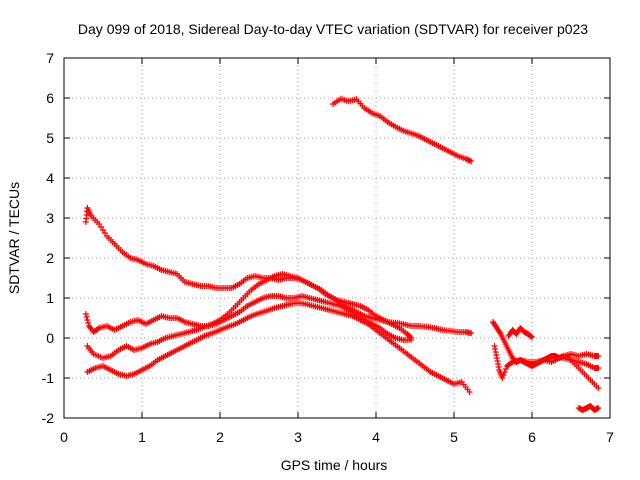 The height and width of the screenshot is (480, 640). I want to click on series-arc-late-d, so click(581, 363).